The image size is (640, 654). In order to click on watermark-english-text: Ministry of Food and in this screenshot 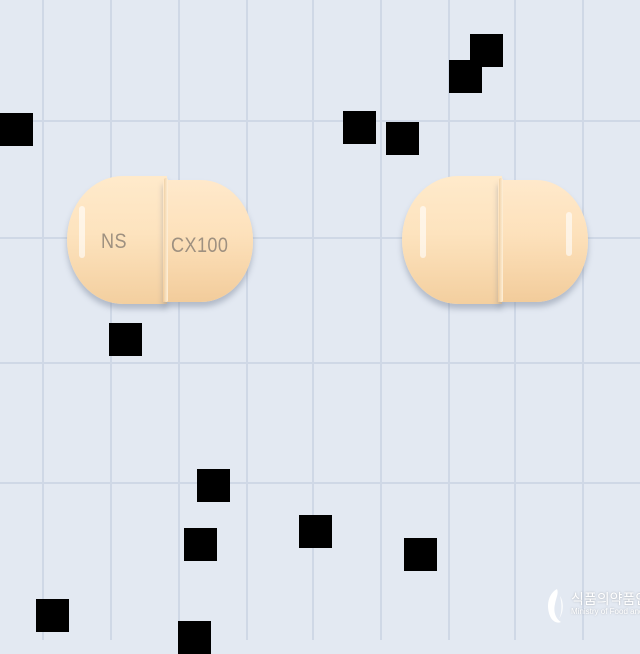, I will do `click(605, 611)`.